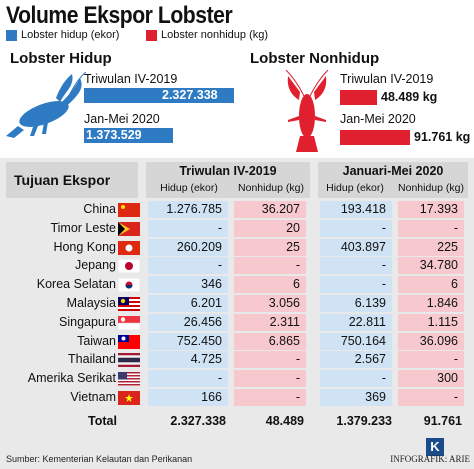 The height and width of the screenshot is (469, 474). I want to click on table-cell: 4.725, so click(188, 360).